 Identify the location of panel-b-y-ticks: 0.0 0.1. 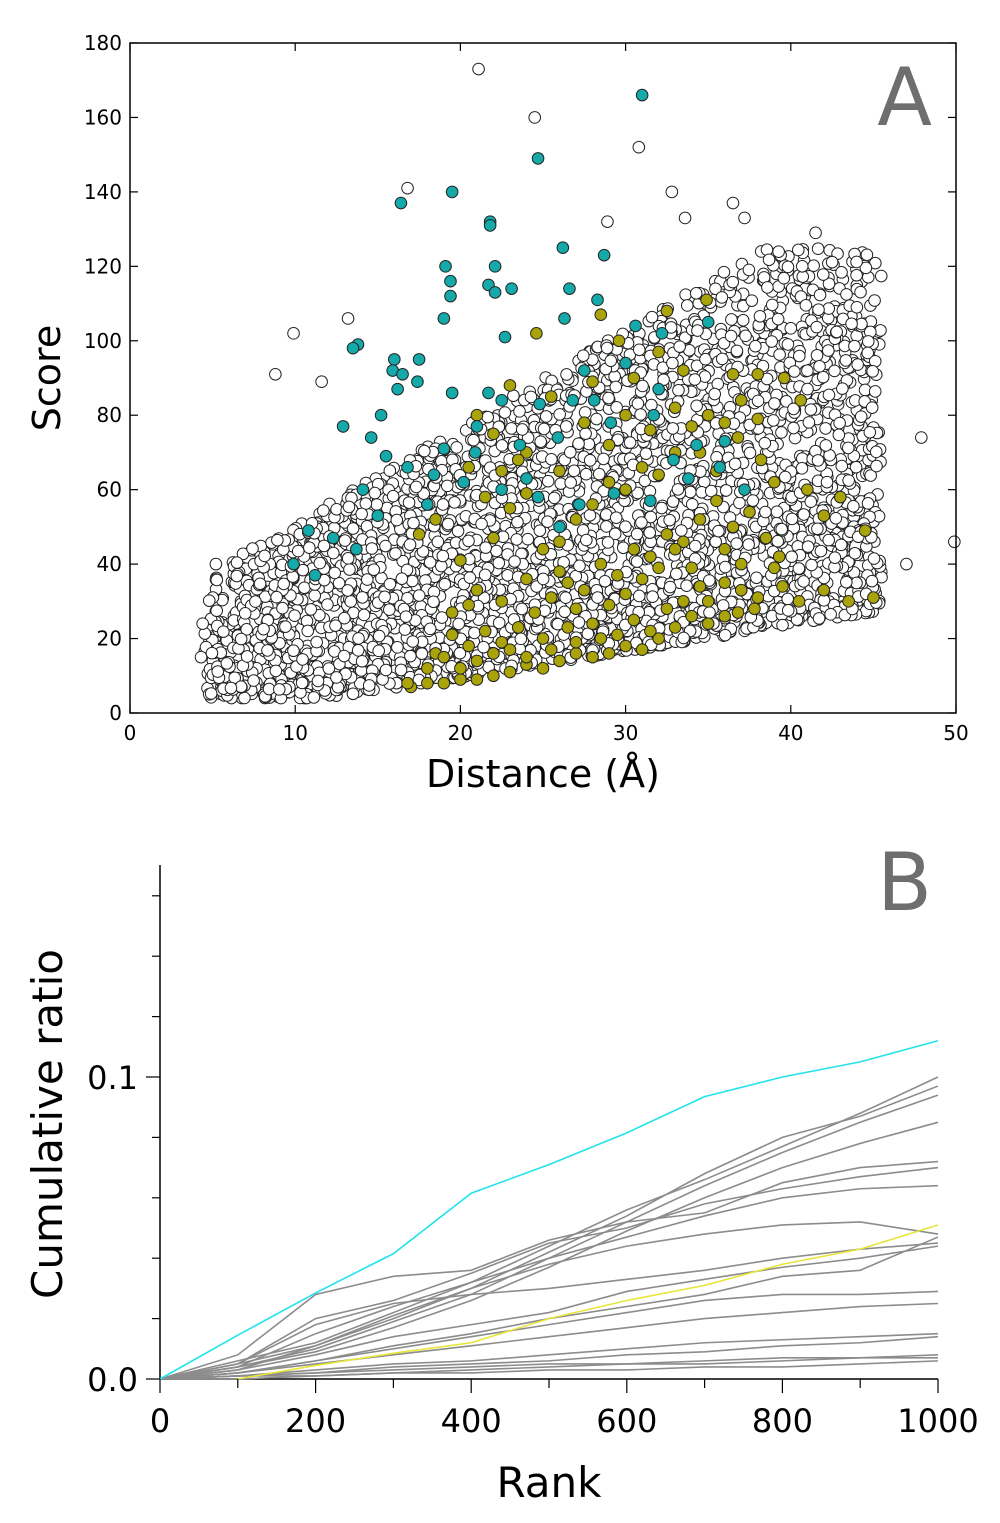
(123, 1147).